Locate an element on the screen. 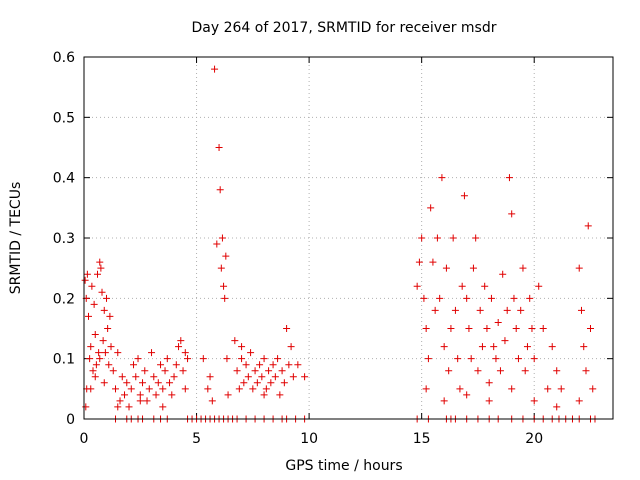 The image size is (640, 480). x-tick-label: 10 is located at coordinates (309, 439).